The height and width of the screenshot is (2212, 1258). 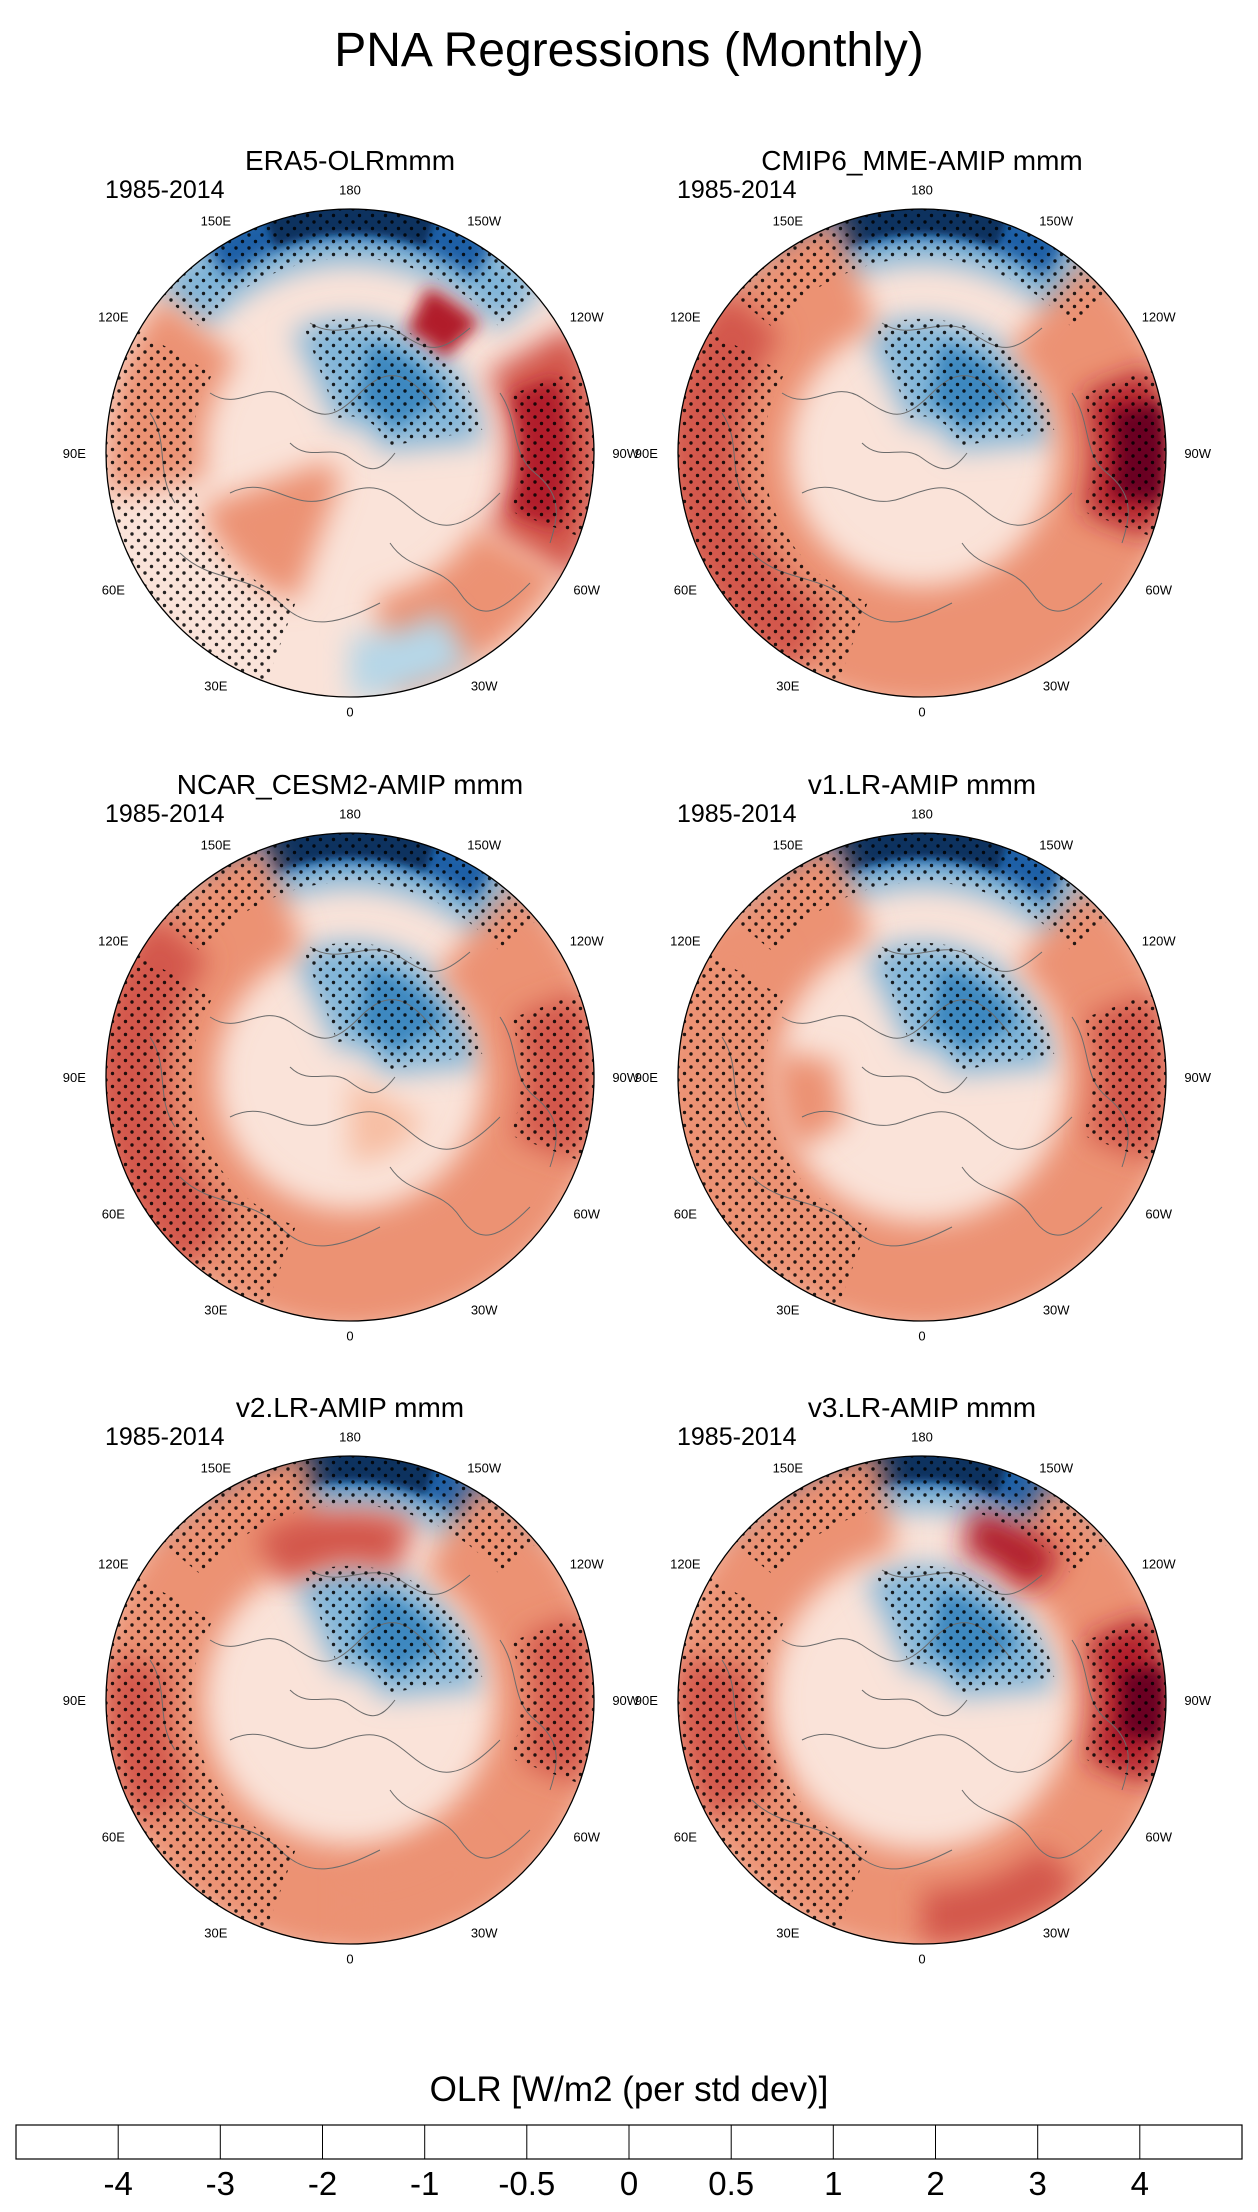 I want to click on colorbar-tick-label: -4, so click(x=118, y=2183).